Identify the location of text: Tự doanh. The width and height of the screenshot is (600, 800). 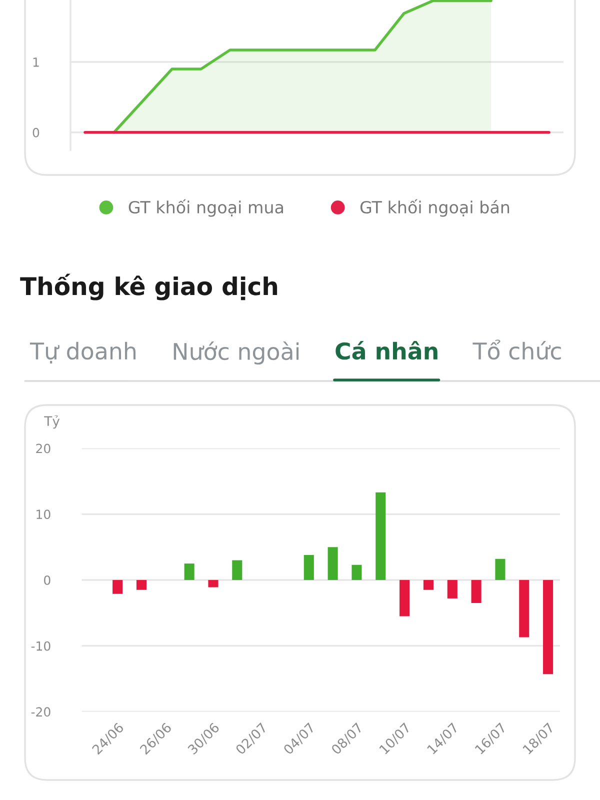
(83, 353).